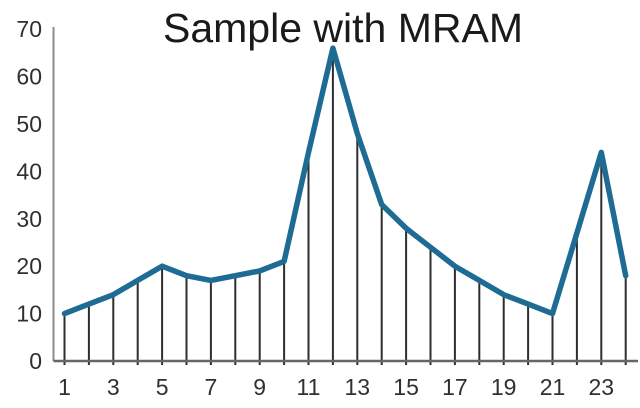  I want to click on x-tick-label-9: 9, so click(259, 387).